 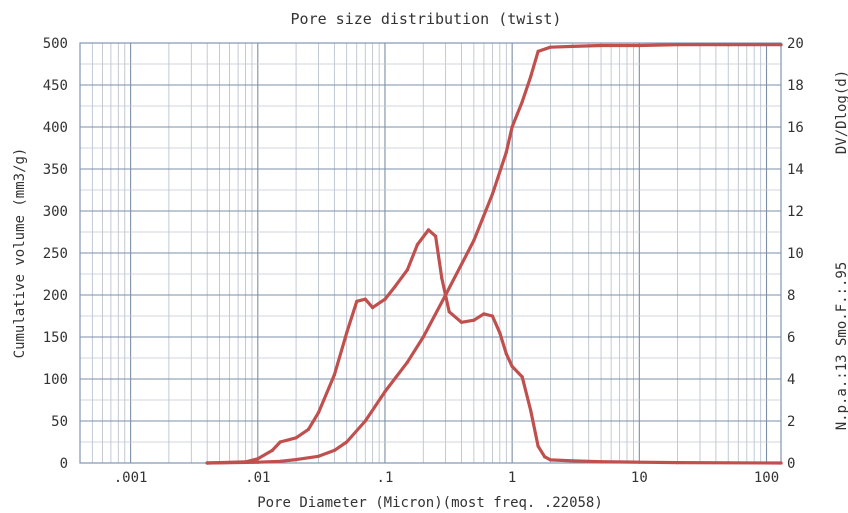 I want to click on y2-tick-label: 6, so click(x=791, y=338).